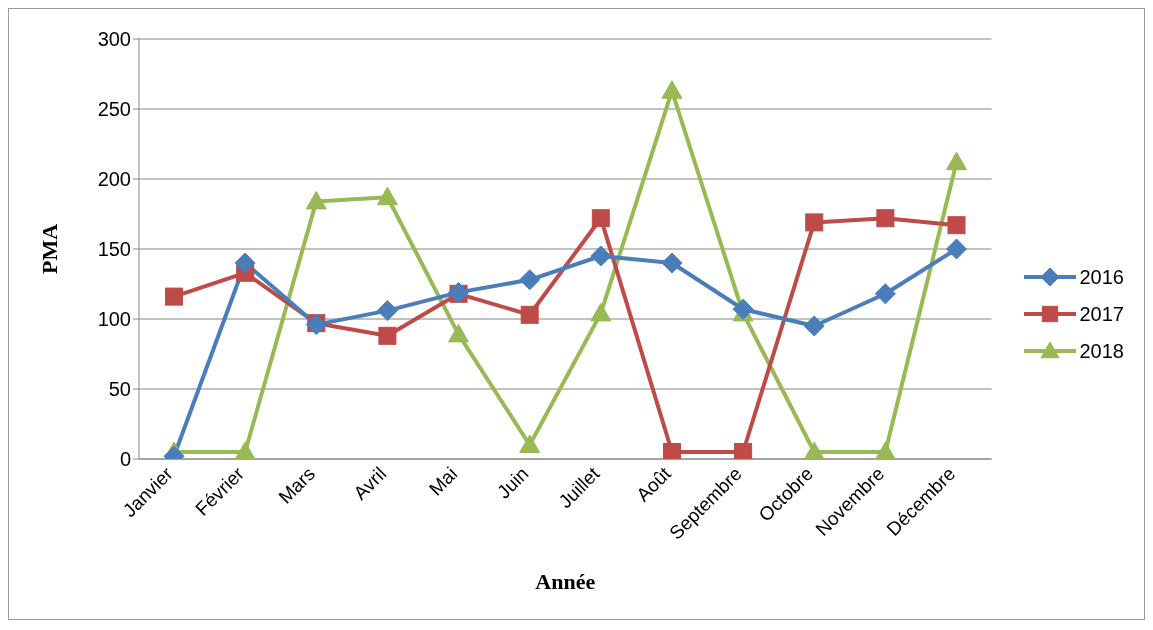 The width and height of the screenshot is (1153, 630). Describe the element at coordinates (119, 389) in the screenshot. I see `y-tick-label: 50` at that location.